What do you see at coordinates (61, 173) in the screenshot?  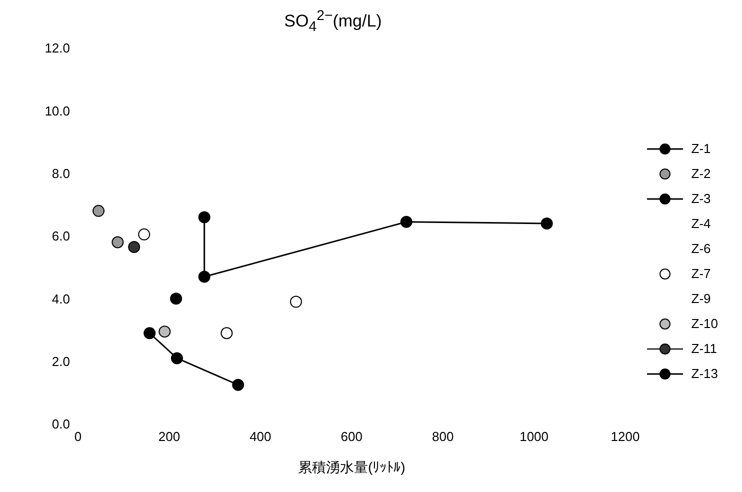 I see `y-tick-label: 8.0` at bounding box center [61, 173].